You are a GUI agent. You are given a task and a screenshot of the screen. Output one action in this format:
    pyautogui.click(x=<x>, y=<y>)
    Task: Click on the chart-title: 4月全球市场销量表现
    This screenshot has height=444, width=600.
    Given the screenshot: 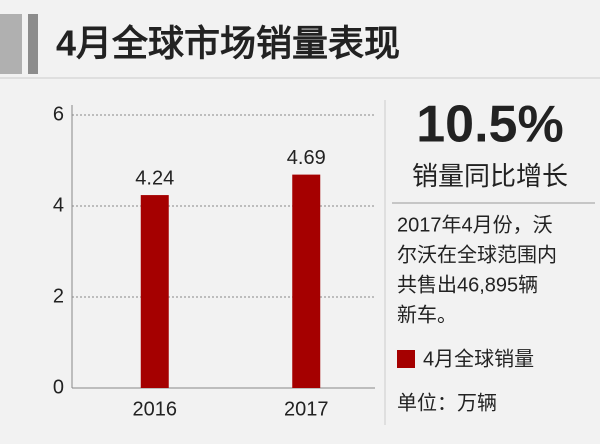 What is the action you would take?
    pyautogui.click(x=228, y=43)
    